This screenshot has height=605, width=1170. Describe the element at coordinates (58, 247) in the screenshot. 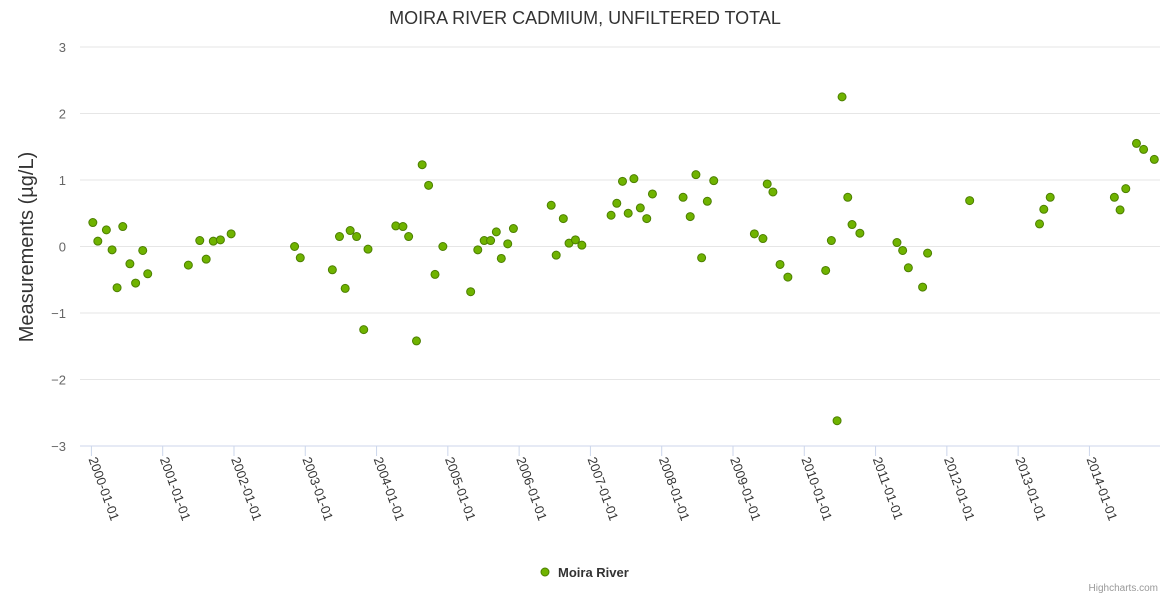

I see `y-axis: 3 2 1 0 −1 −2 −3` at that location.